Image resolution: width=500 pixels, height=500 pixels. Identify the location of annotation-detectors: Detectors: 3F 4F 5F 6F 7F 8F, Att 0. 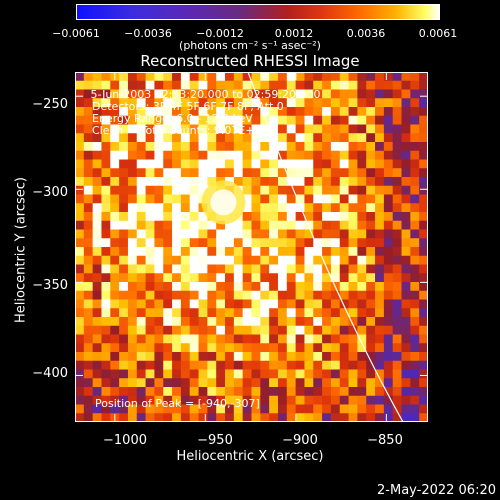
(188, 106).